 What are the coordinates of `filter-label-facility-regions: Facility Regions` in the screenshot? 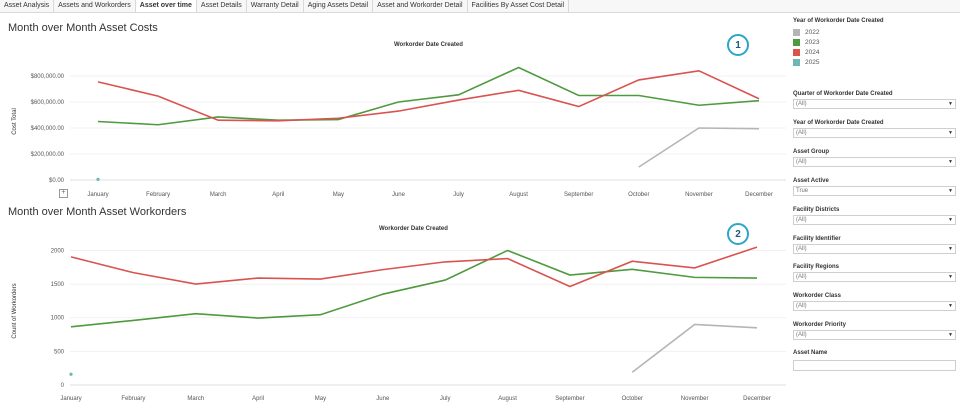 It's located at (816, 267).